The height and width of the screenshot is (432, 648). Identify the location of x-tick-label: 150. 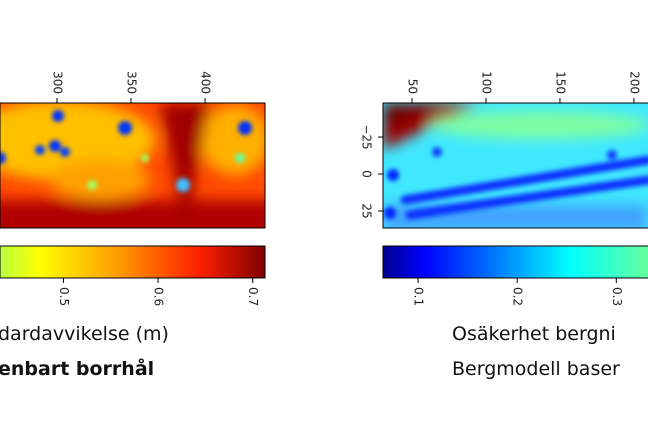
(560, 82).